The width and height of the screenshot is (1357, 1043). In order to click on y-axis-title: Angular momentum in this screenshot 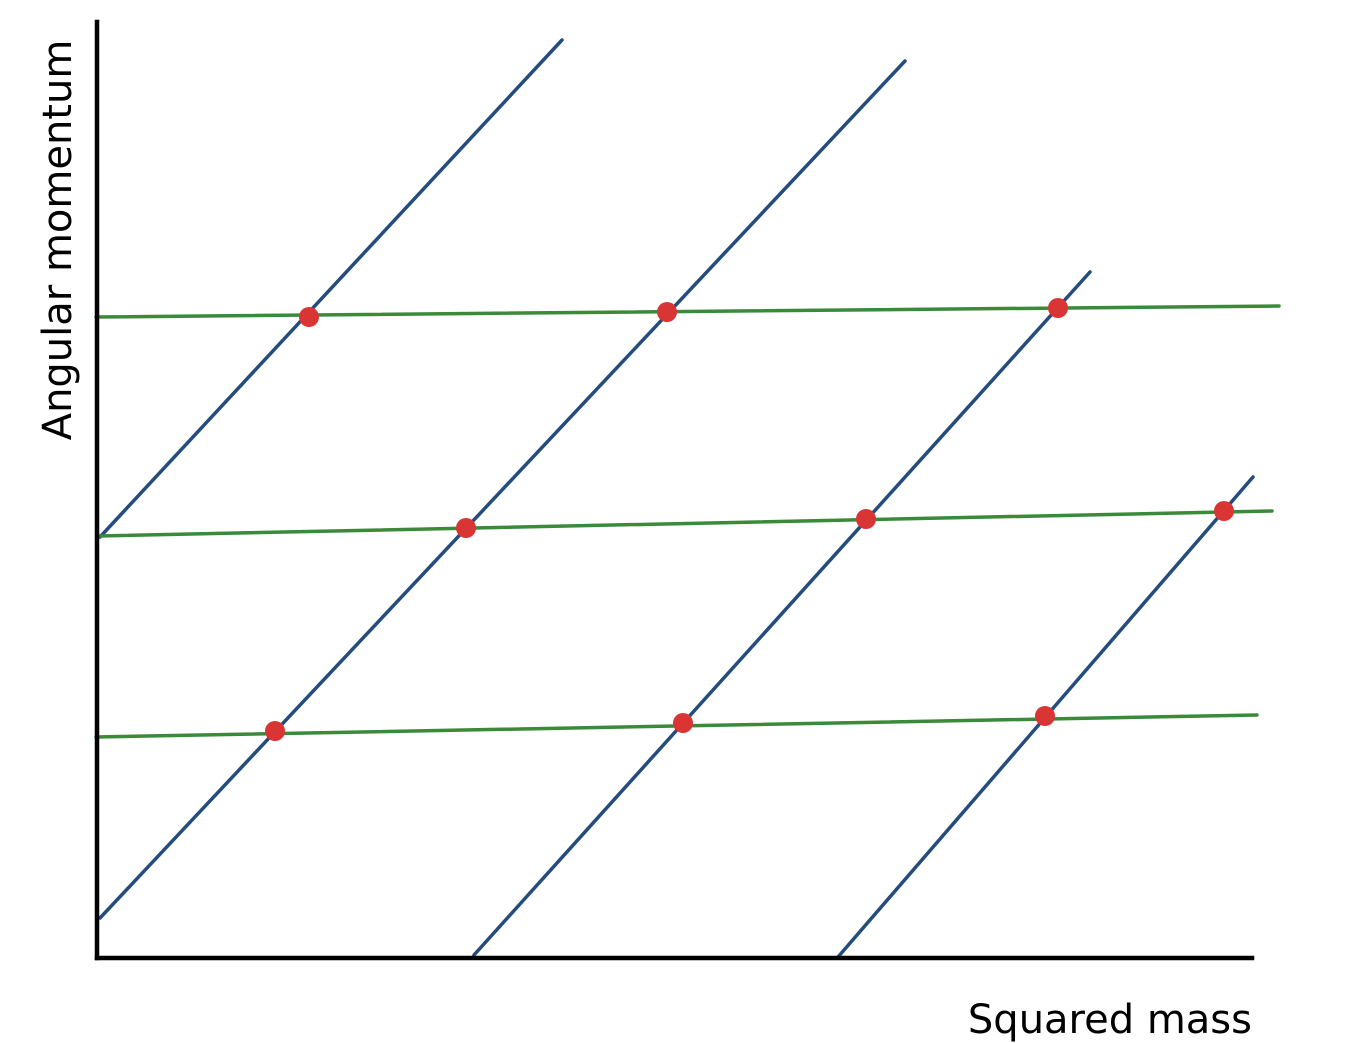, I will do `click(58, 240)`.